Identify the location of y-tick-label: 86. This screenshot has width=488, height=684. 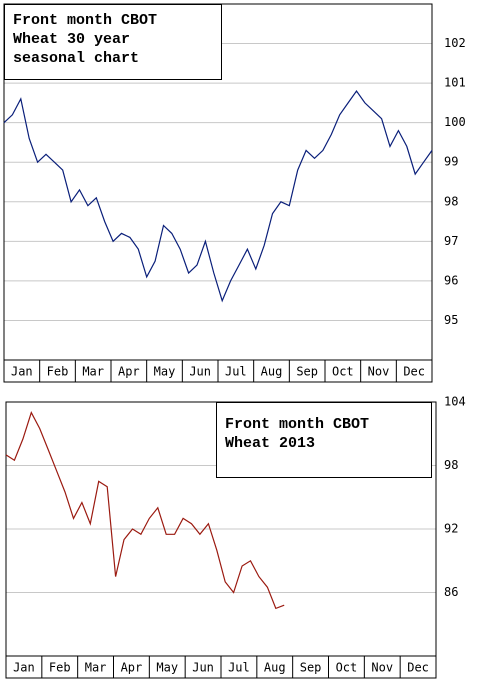
(451, 592).